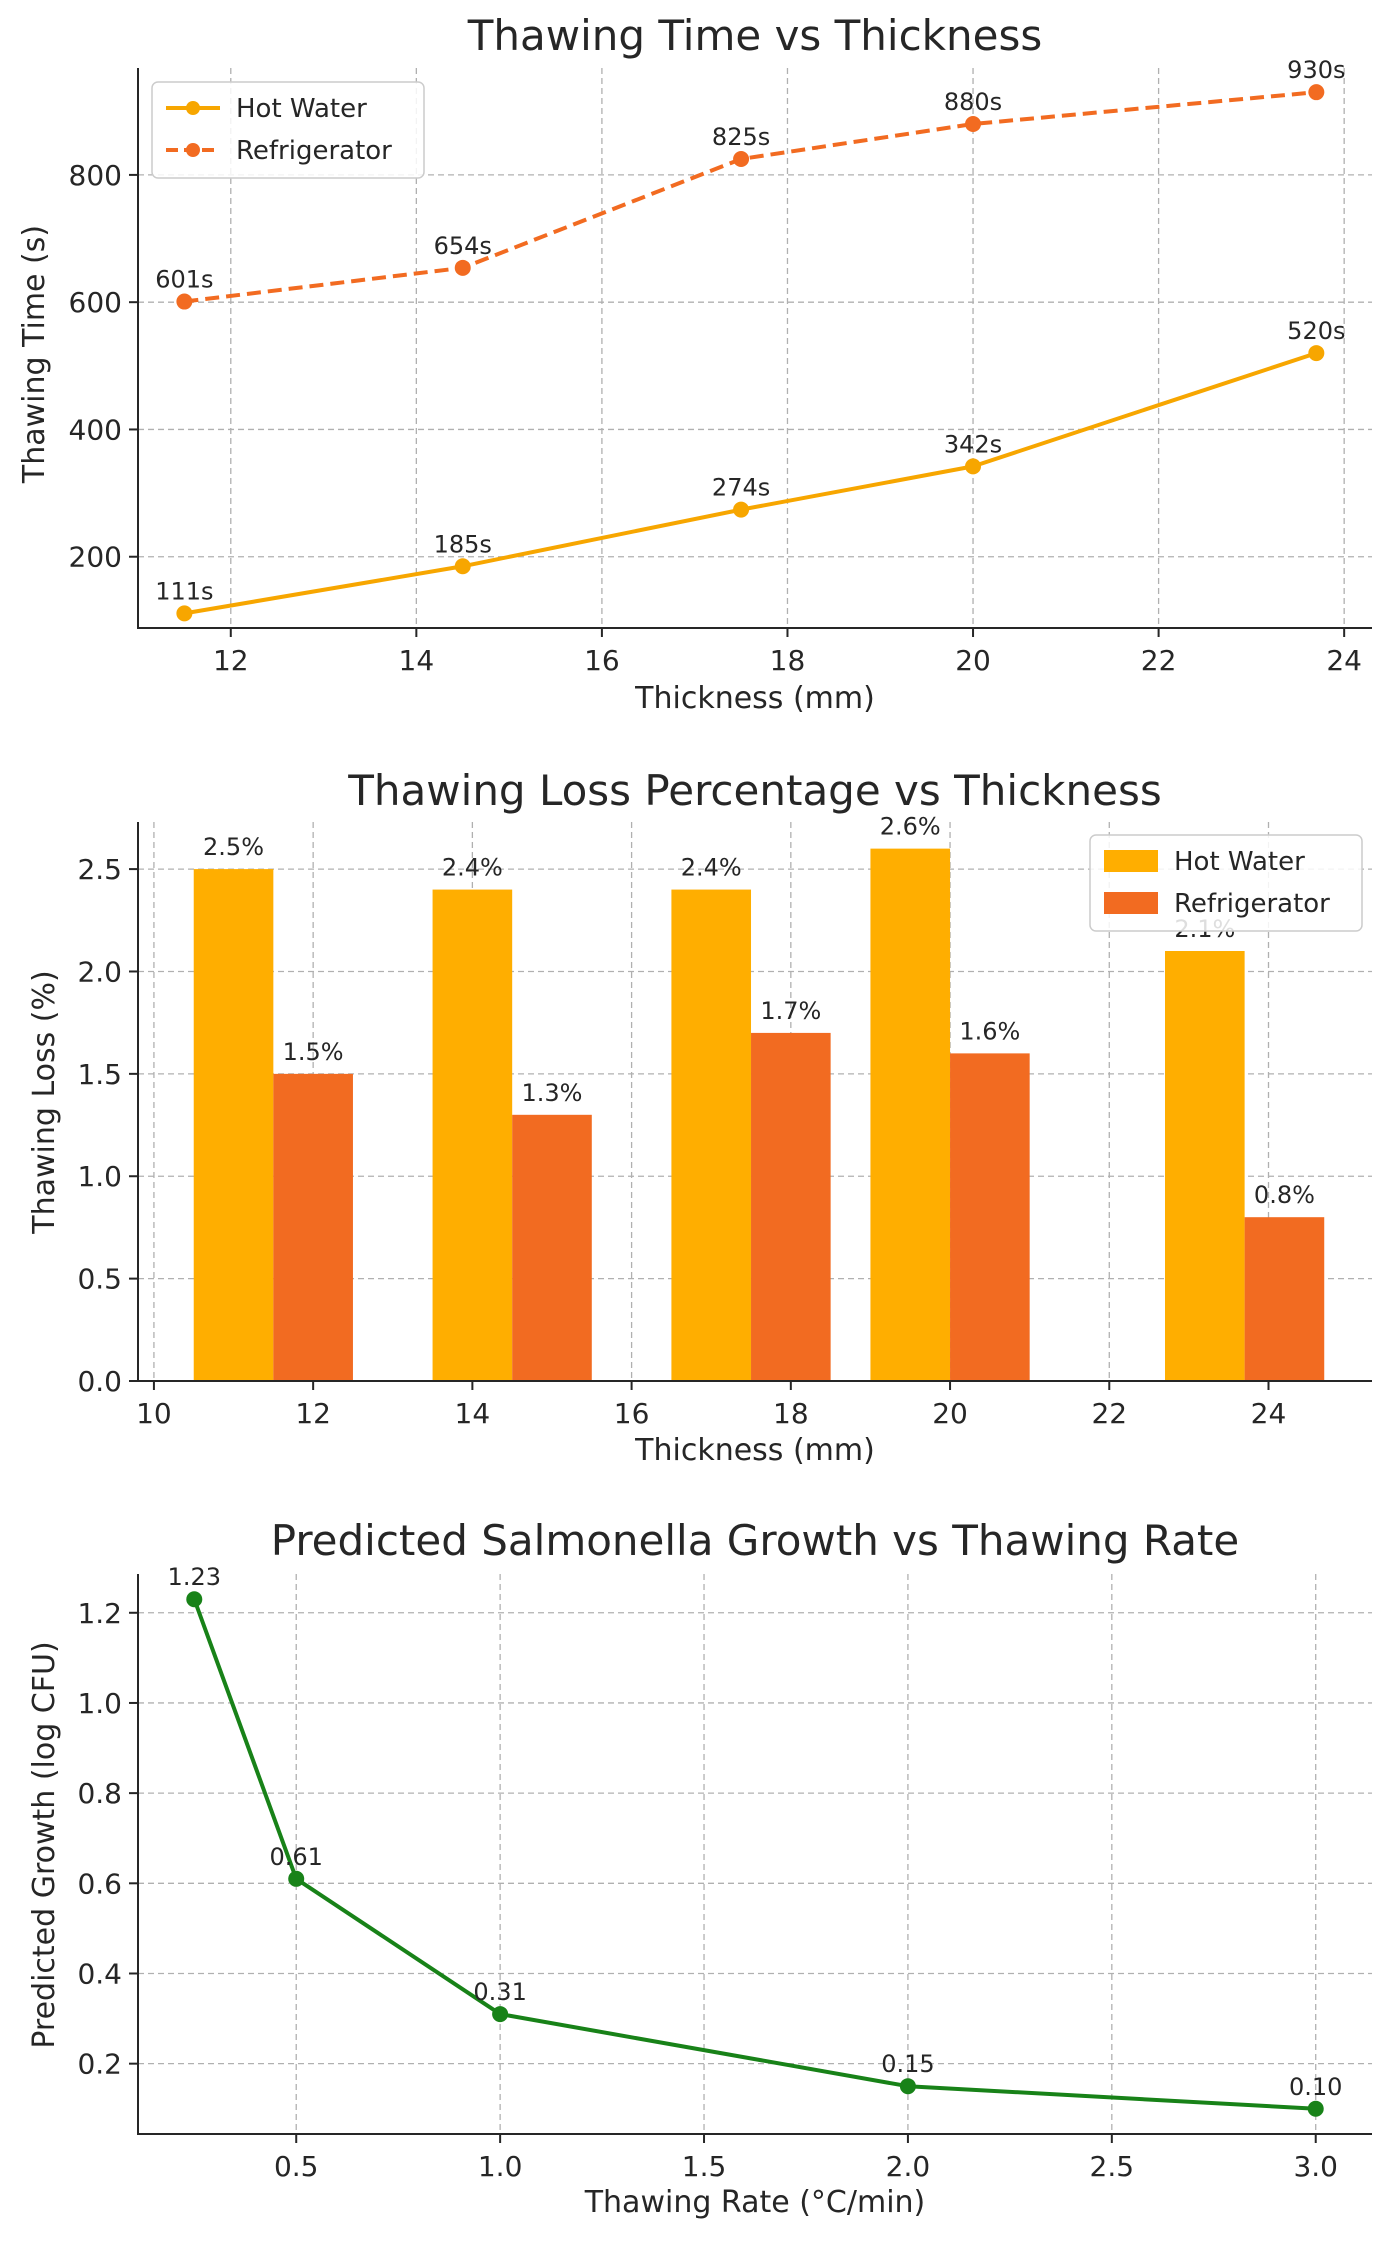 Image resolution: width=1390 pixels, height=2243 pixels. I want to click on legend-label: Refrigerator, so click(1252, 904).